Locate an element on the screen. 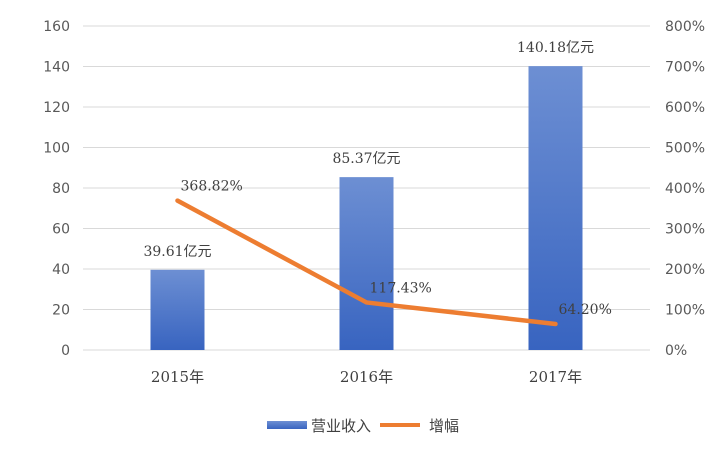 The height and width of the screenshot is (452, 728). y-right-tick-label: 200% is located at coordinates (685, 270).